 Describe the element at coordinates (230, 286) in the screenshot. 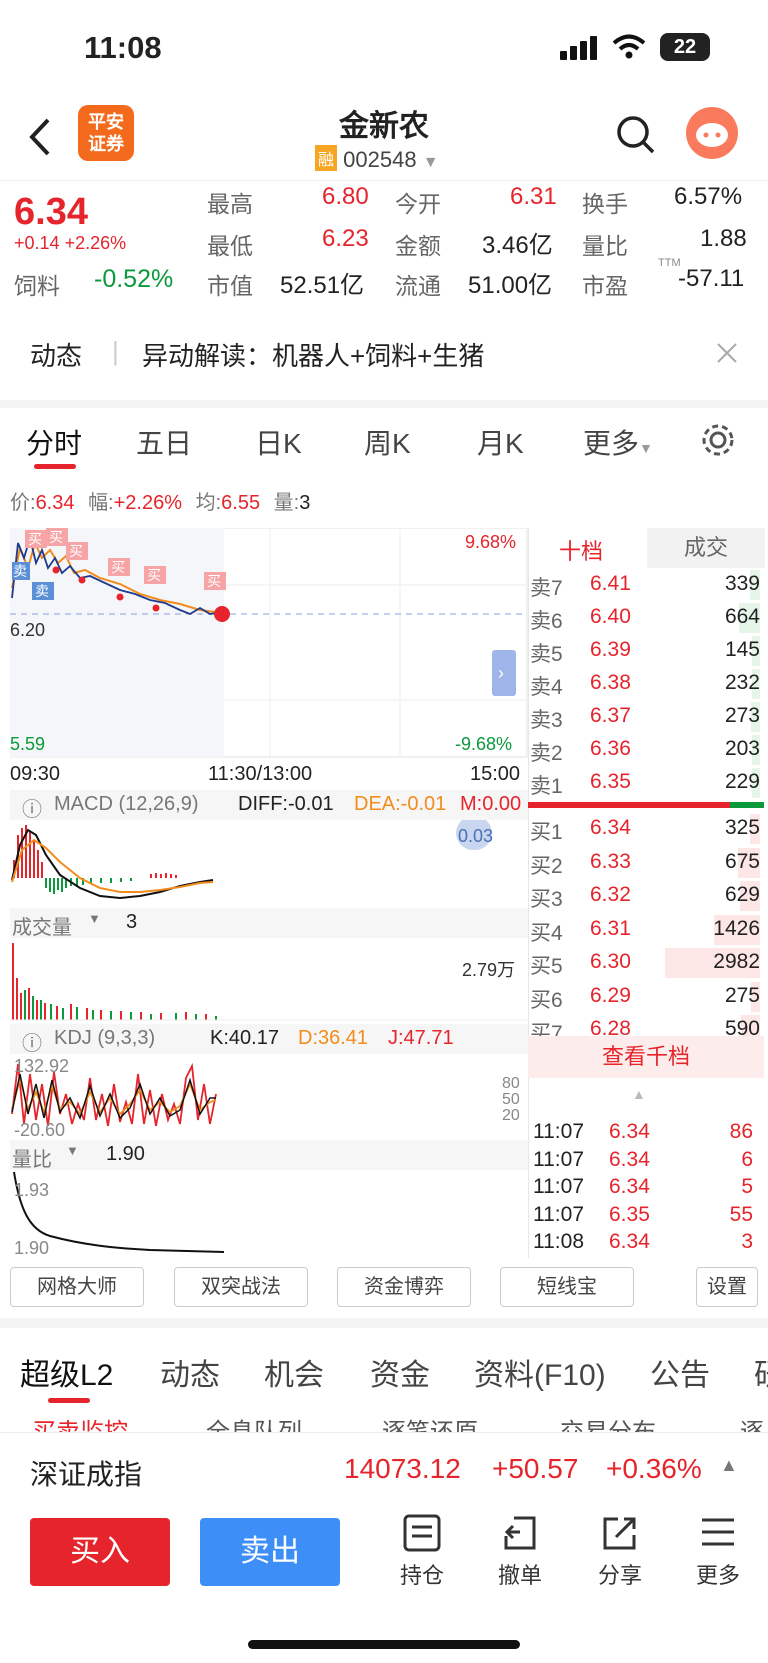

I see `mcap-label: 市值` at that location.